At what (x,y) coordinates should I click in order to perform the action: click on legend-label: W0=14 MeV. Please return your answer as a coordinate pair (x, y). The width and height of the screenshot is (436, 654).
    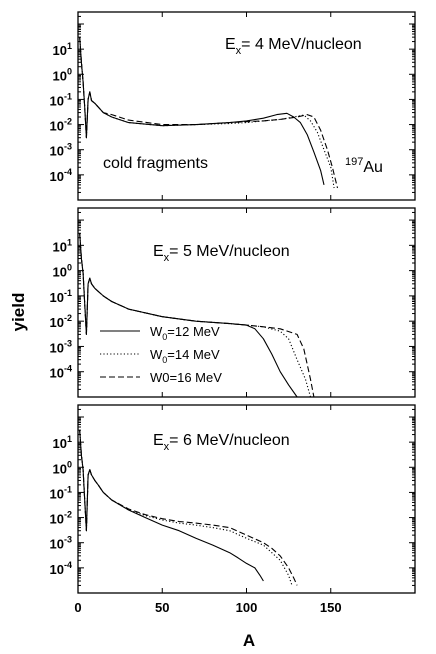
    Looking at the image, I should click on (185, 356).